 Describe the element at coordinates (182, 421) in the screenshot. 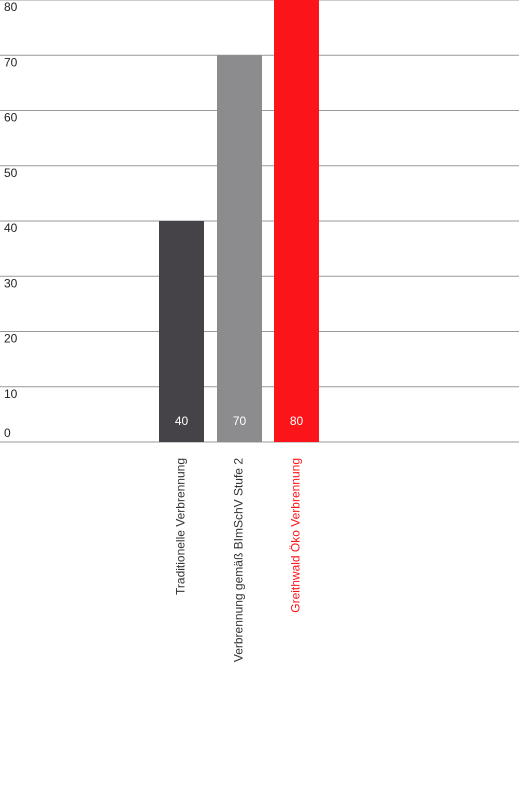

I see `value-label: 40` at that location.